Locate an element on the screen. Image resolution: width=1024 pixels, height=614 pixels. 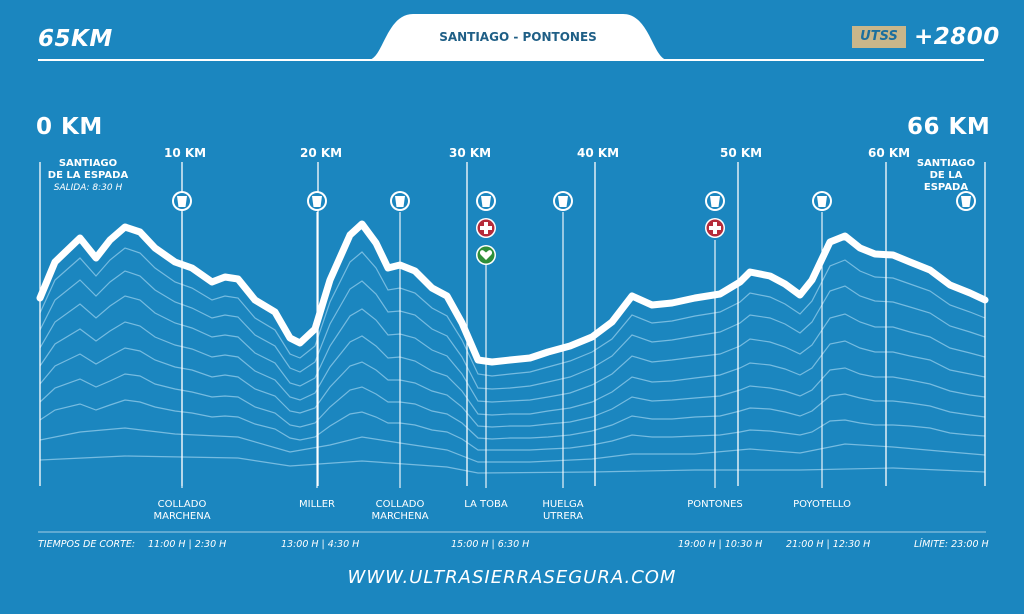
tick-20km: 20 KM is located at coordinates (321, 153).